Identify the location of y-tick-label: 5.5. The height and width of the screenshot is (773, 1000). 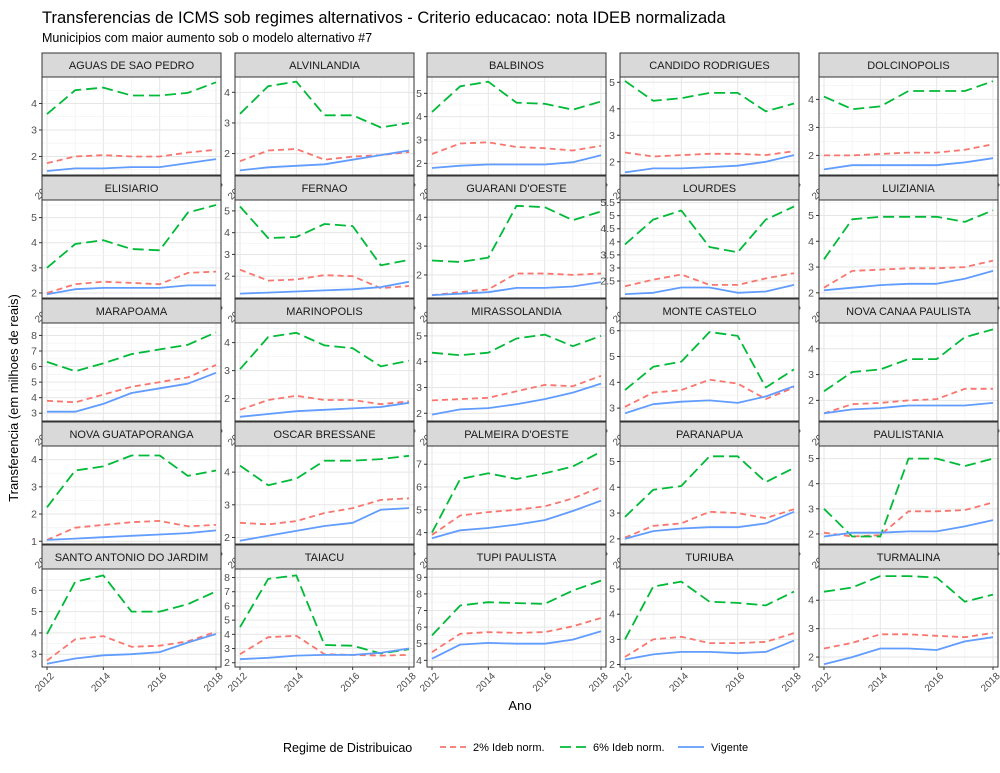
(607, 203).